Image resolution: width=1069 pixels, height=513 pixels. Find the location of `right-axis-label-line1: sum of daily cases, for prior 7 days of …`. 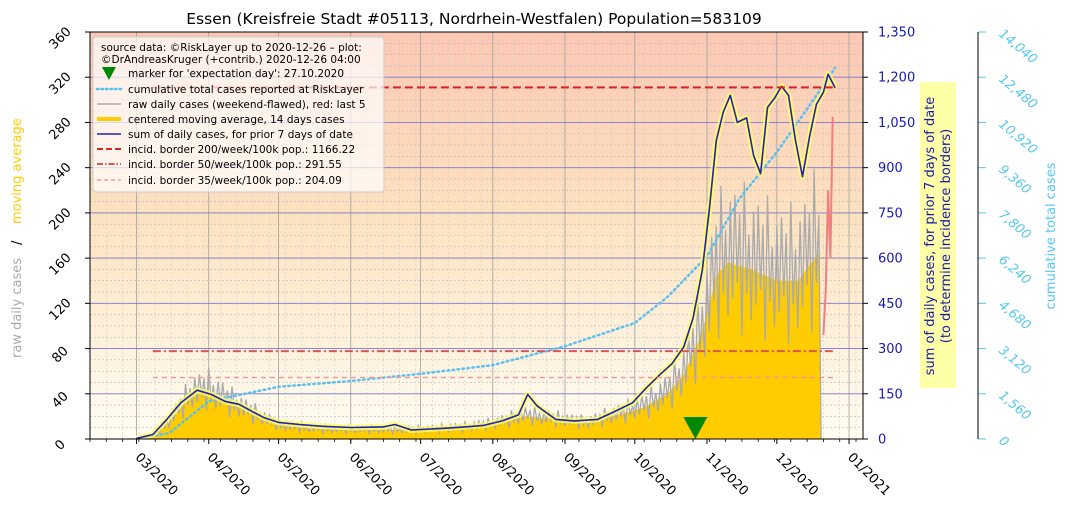

right-axis-label-line1: sum of daily cases, for prior 7 days of … is located at coordinates (930, 236).